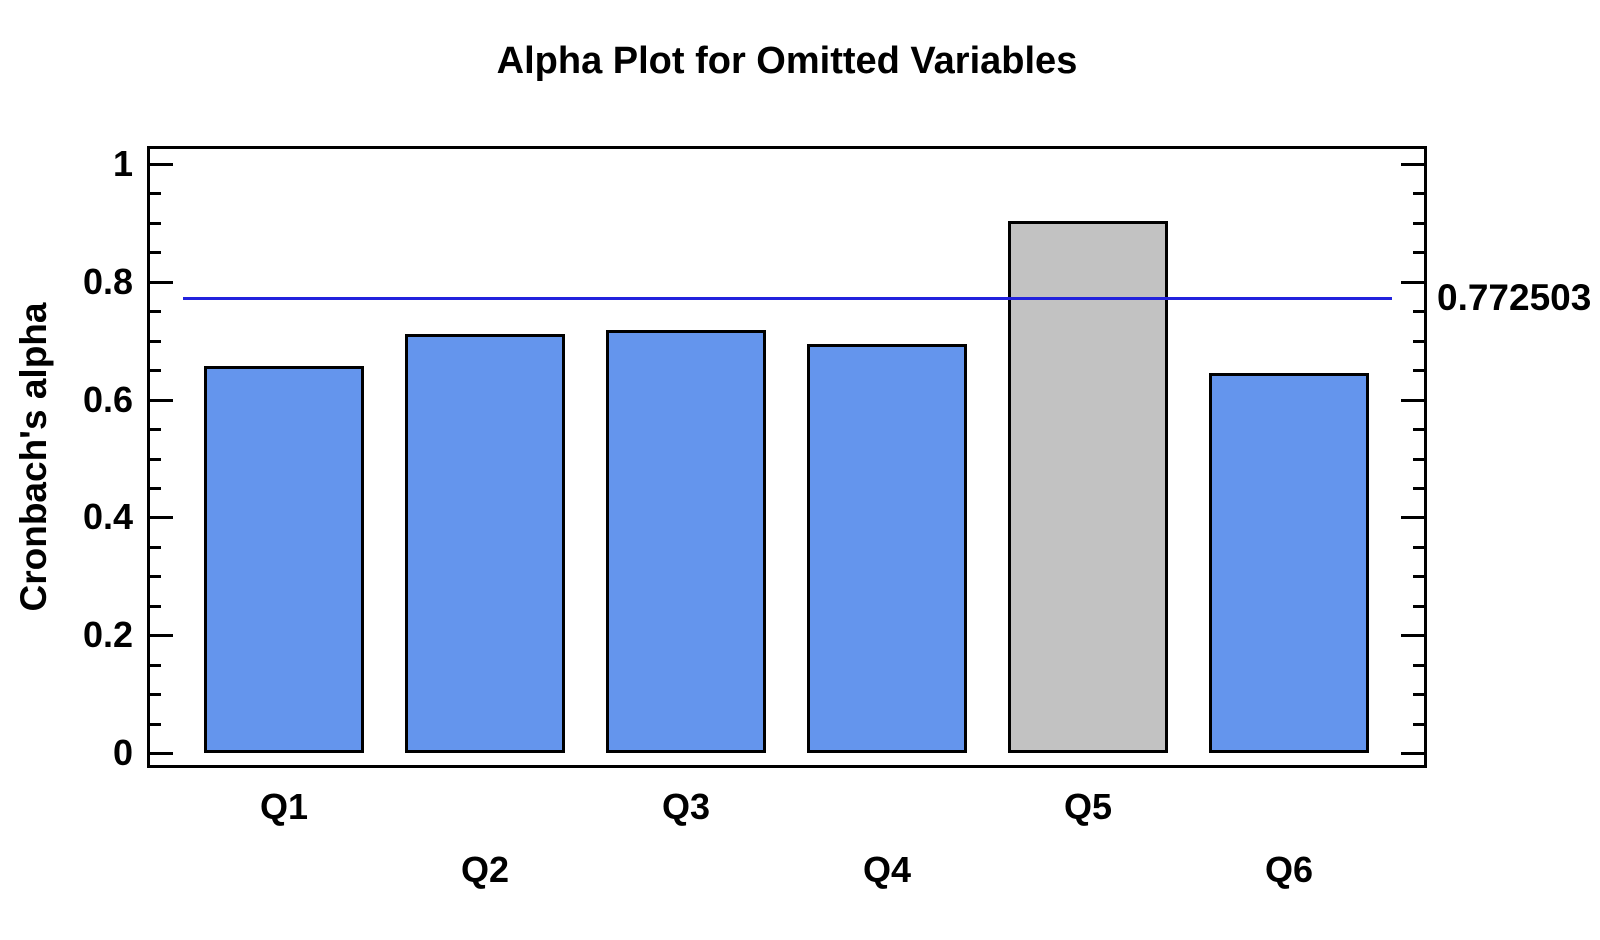  What do you see at coordinates (485, 869) in the screenshot?
I see `x-tick-label-q2: Q2` at bounding box center [485, 869].